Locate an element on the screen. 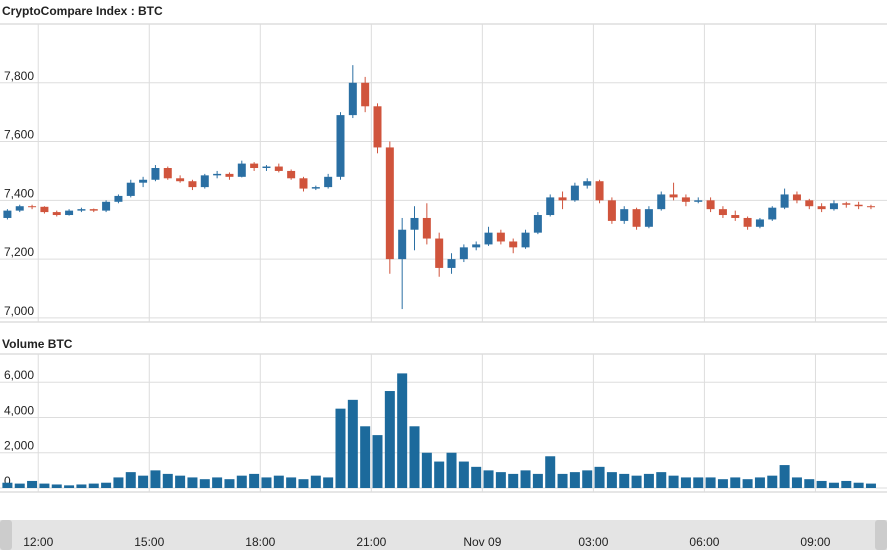  x-tick-label: 03:00 is located at coordinates (593, 542).